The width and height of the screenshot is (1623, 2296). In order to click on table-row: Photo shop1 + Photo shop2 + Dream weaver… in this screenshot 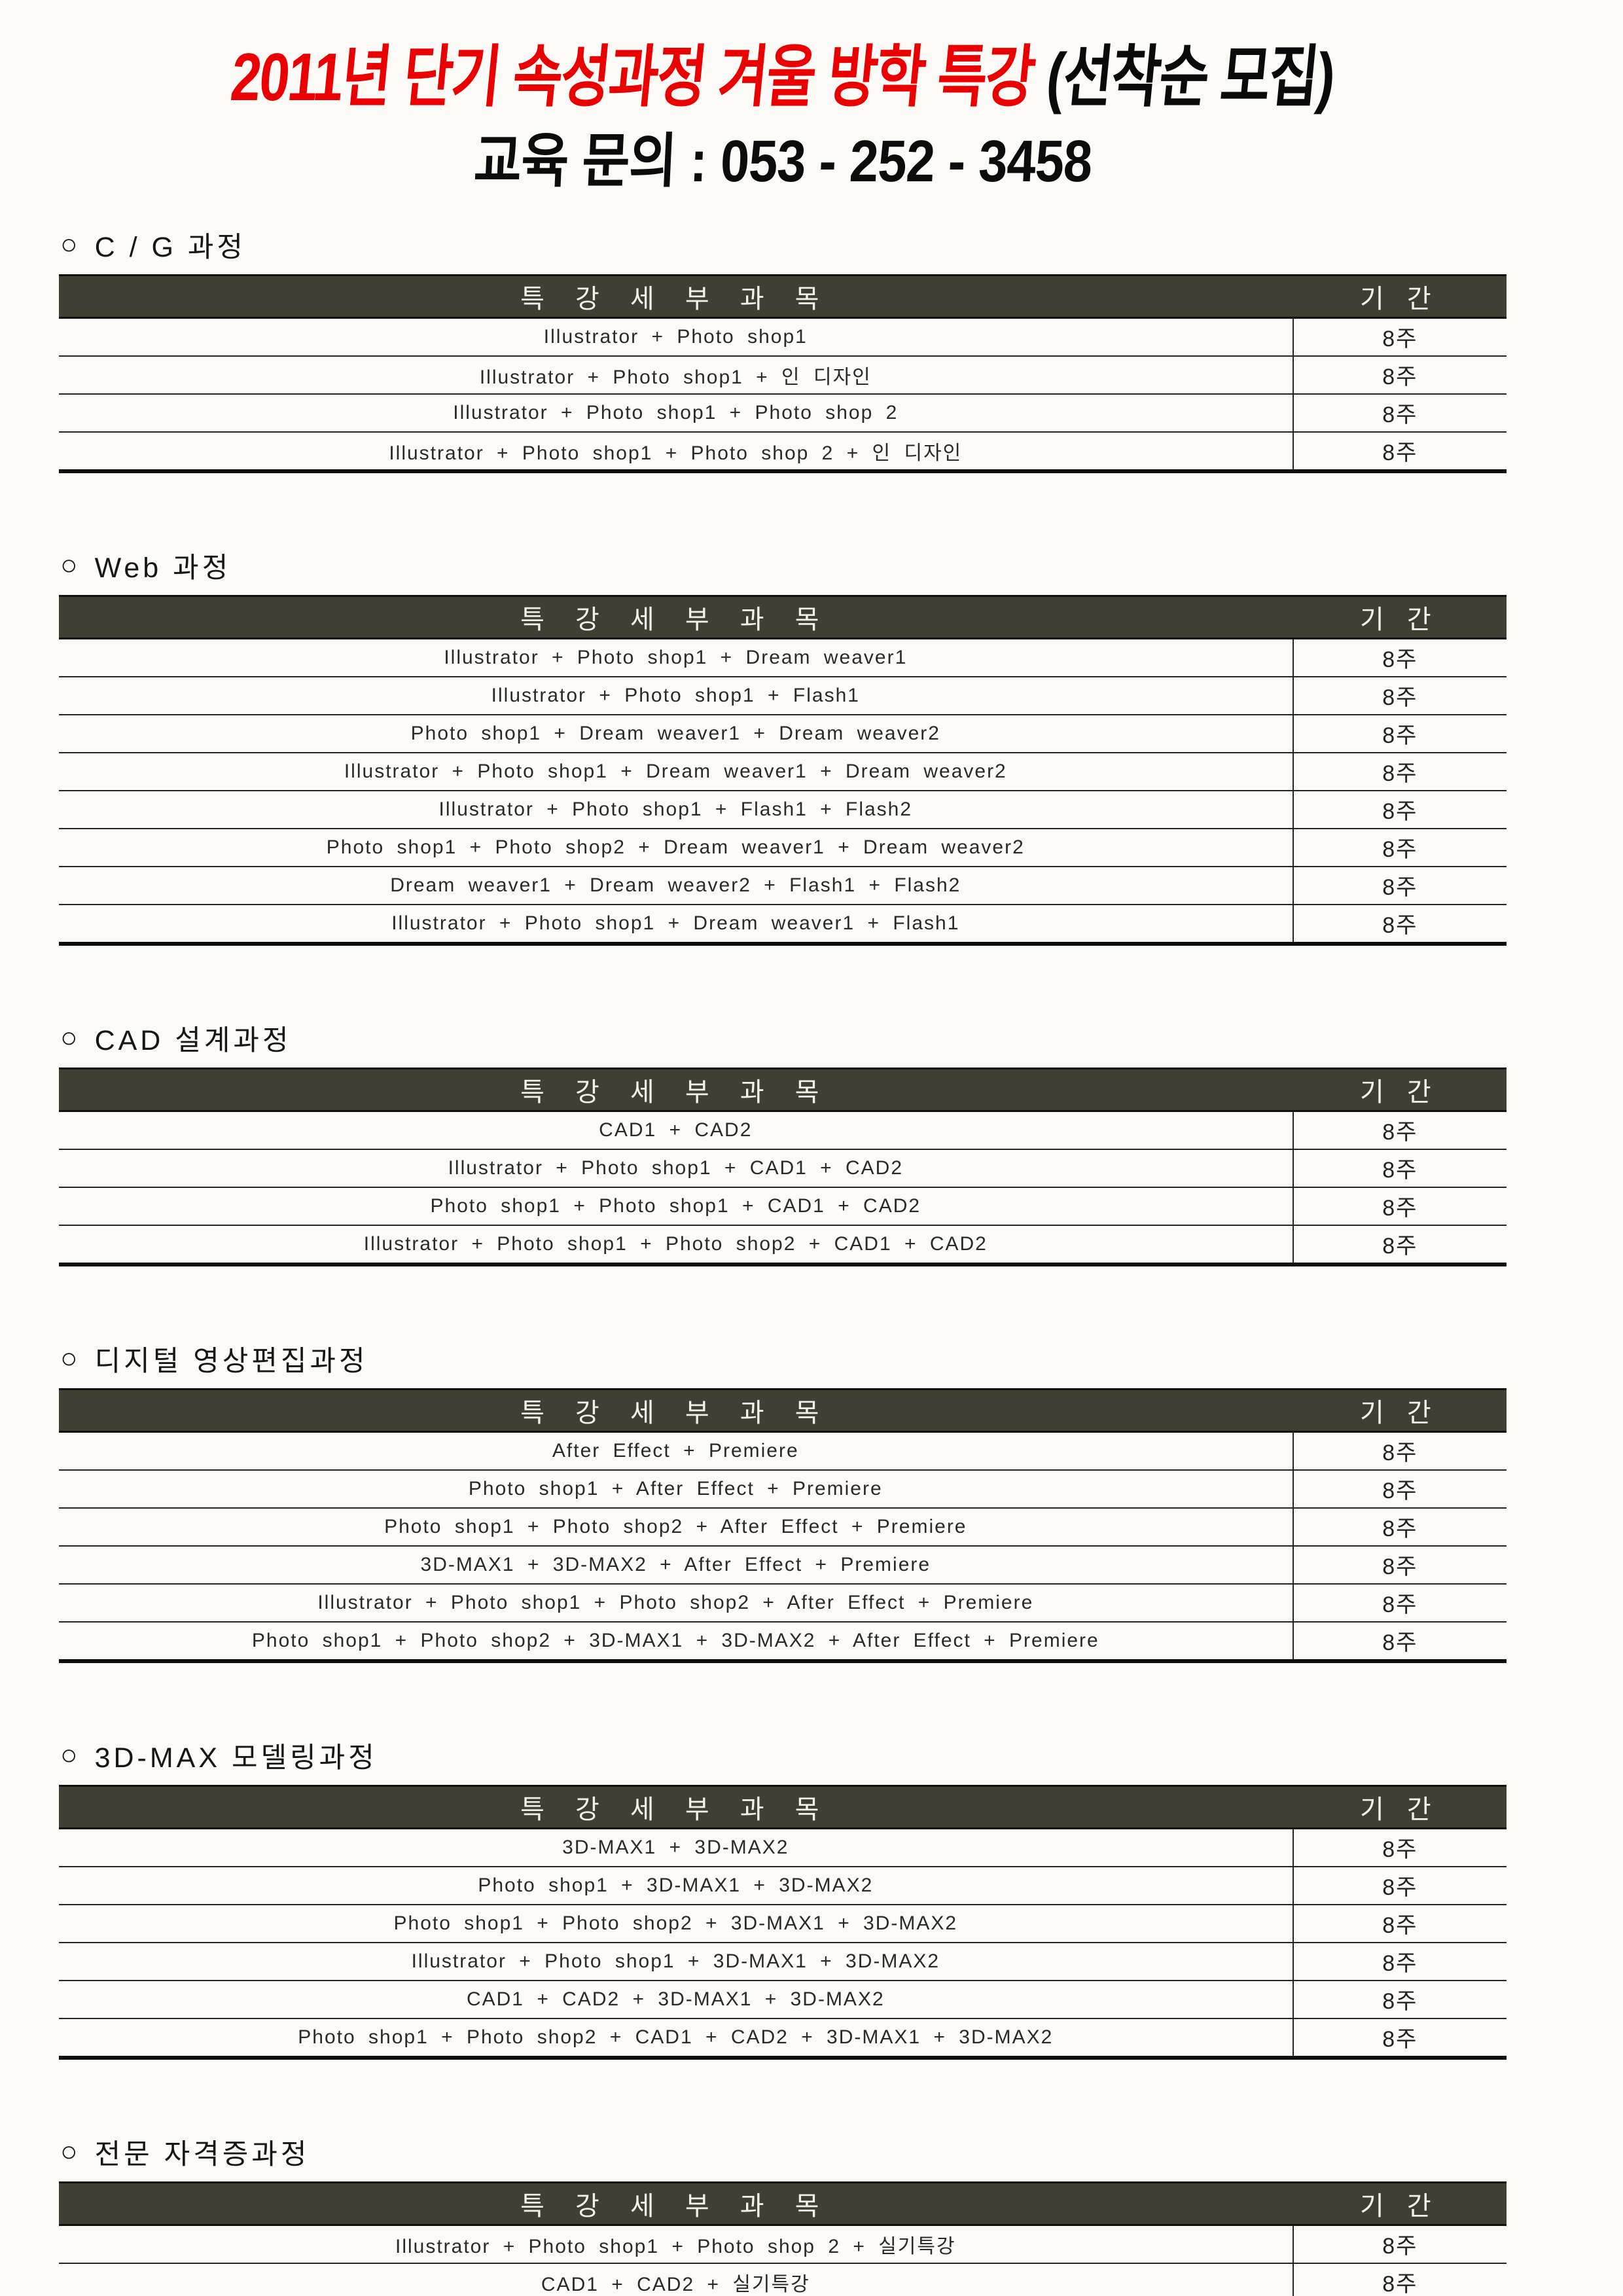, I will do `click(783, 848)`.